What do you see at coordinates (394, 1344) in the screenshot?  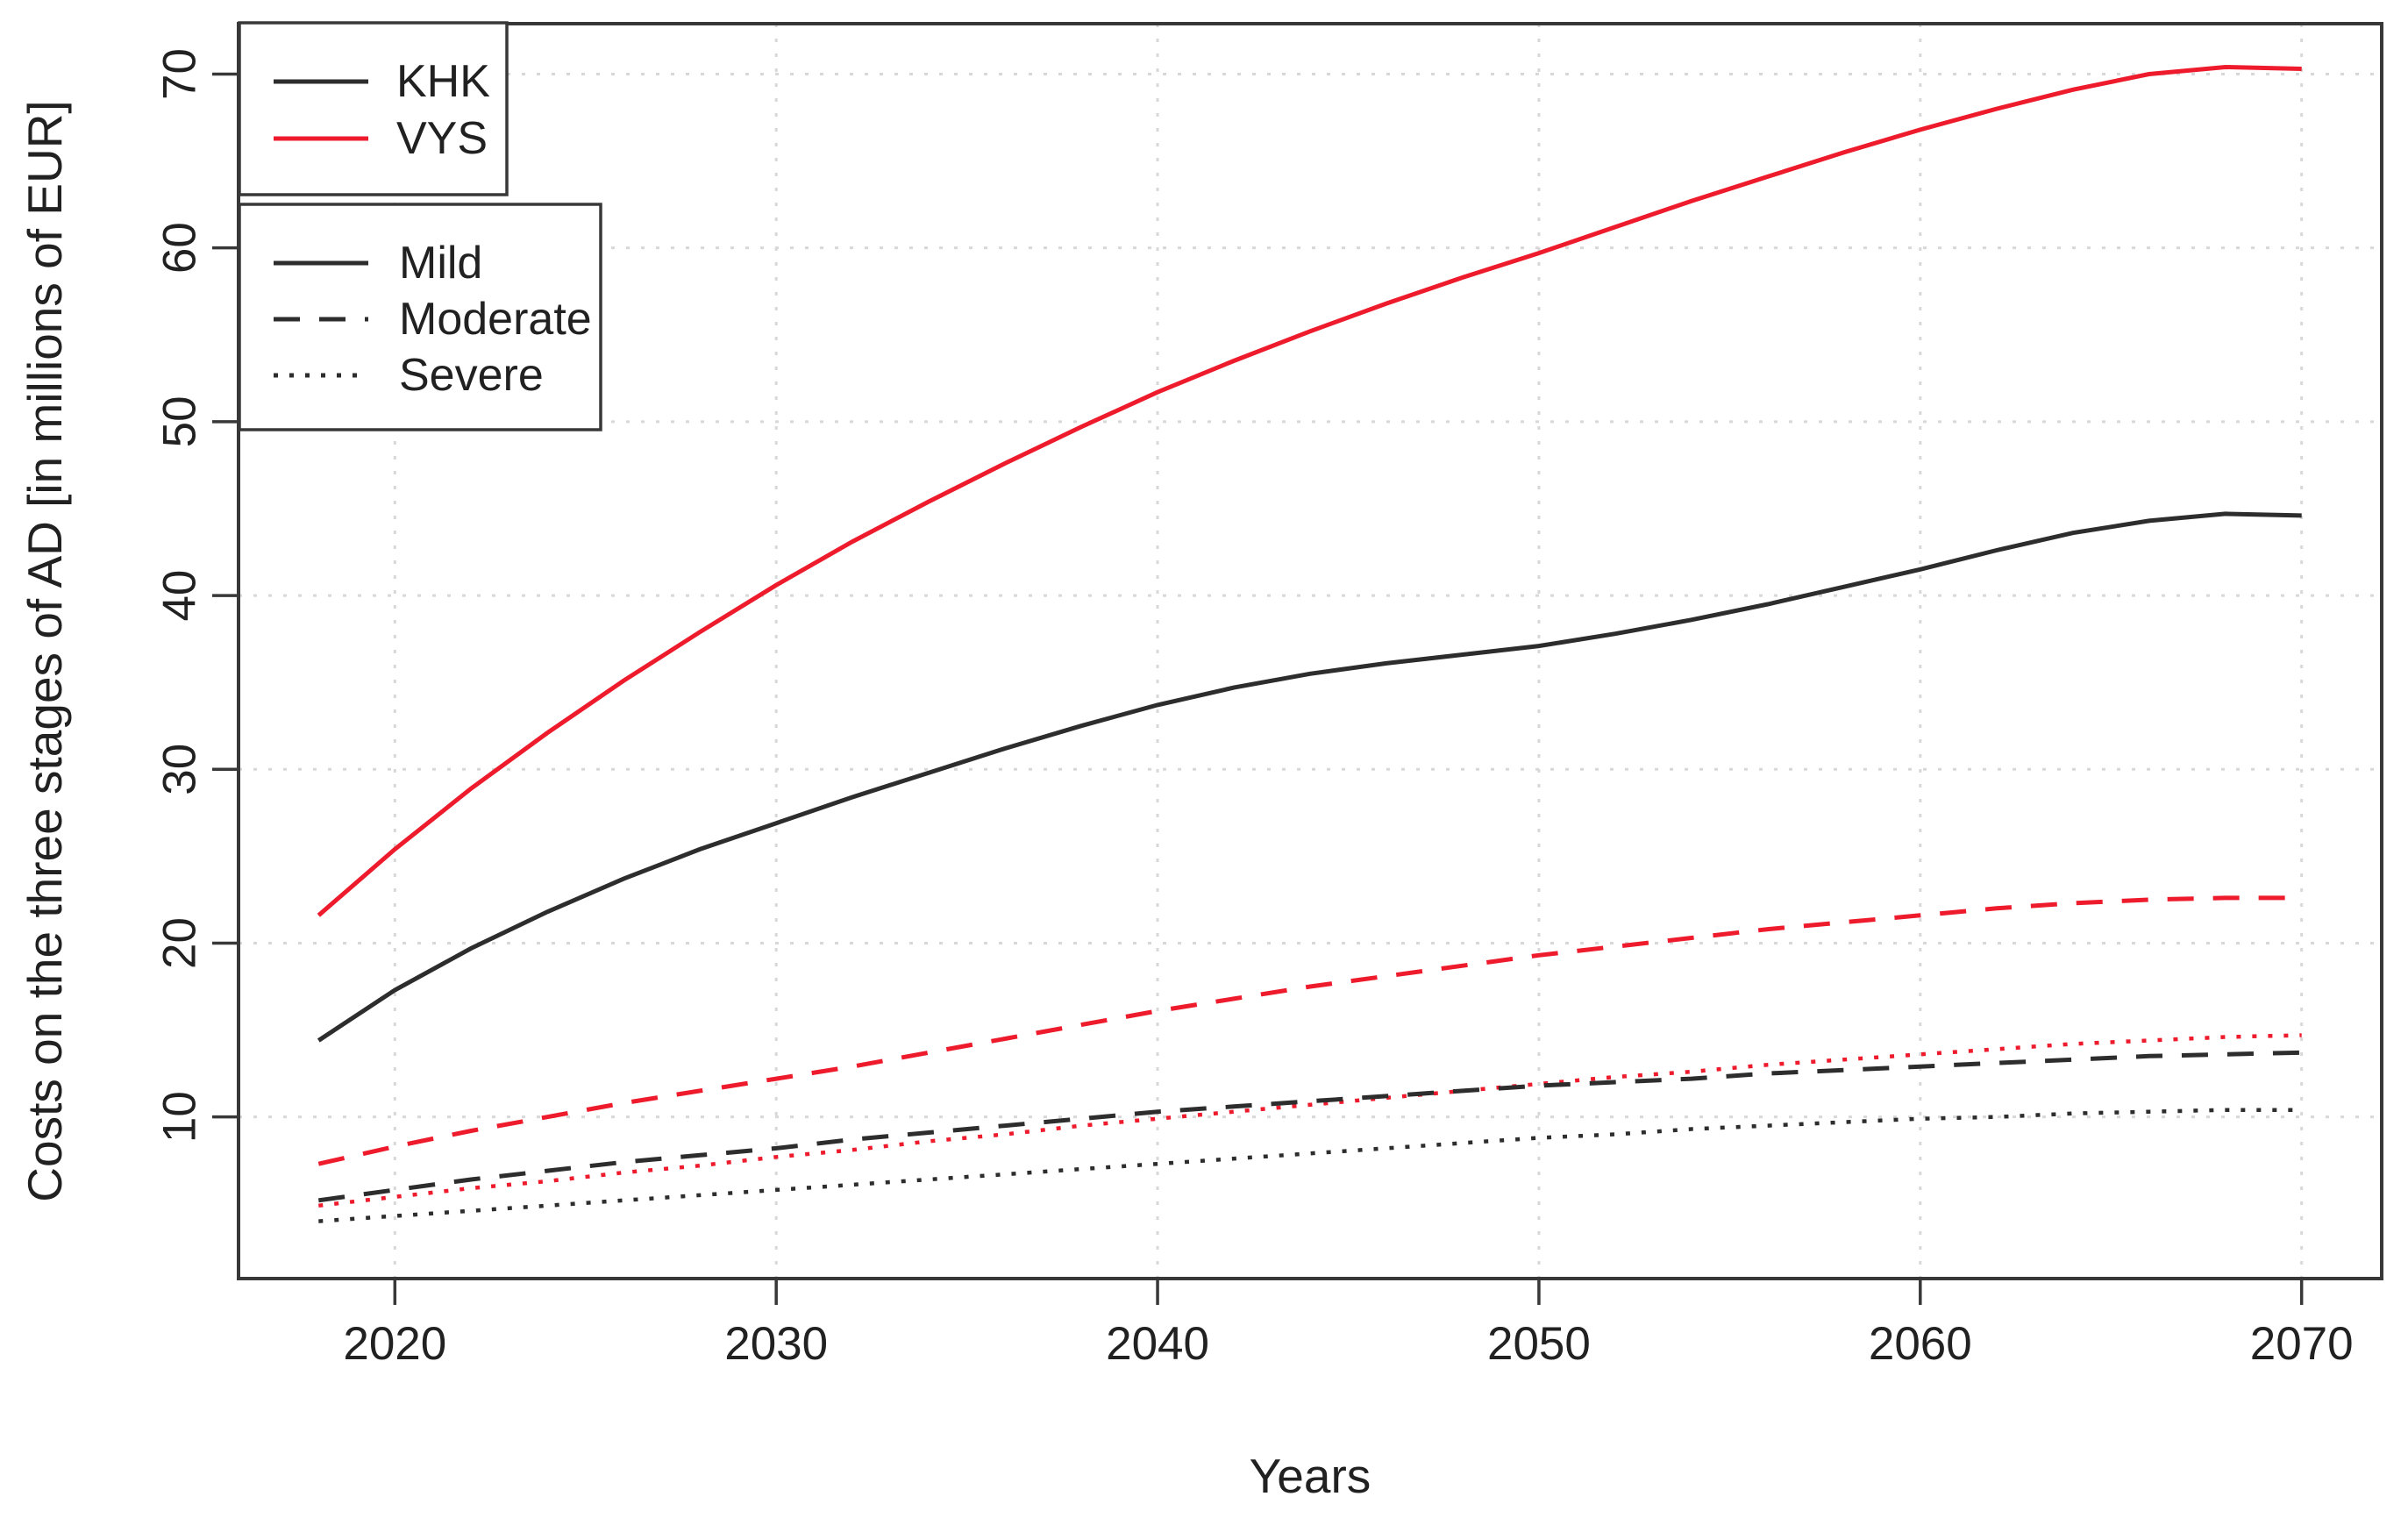 I see `x-tick-label: 2020` at bounding box center [394, 1344].